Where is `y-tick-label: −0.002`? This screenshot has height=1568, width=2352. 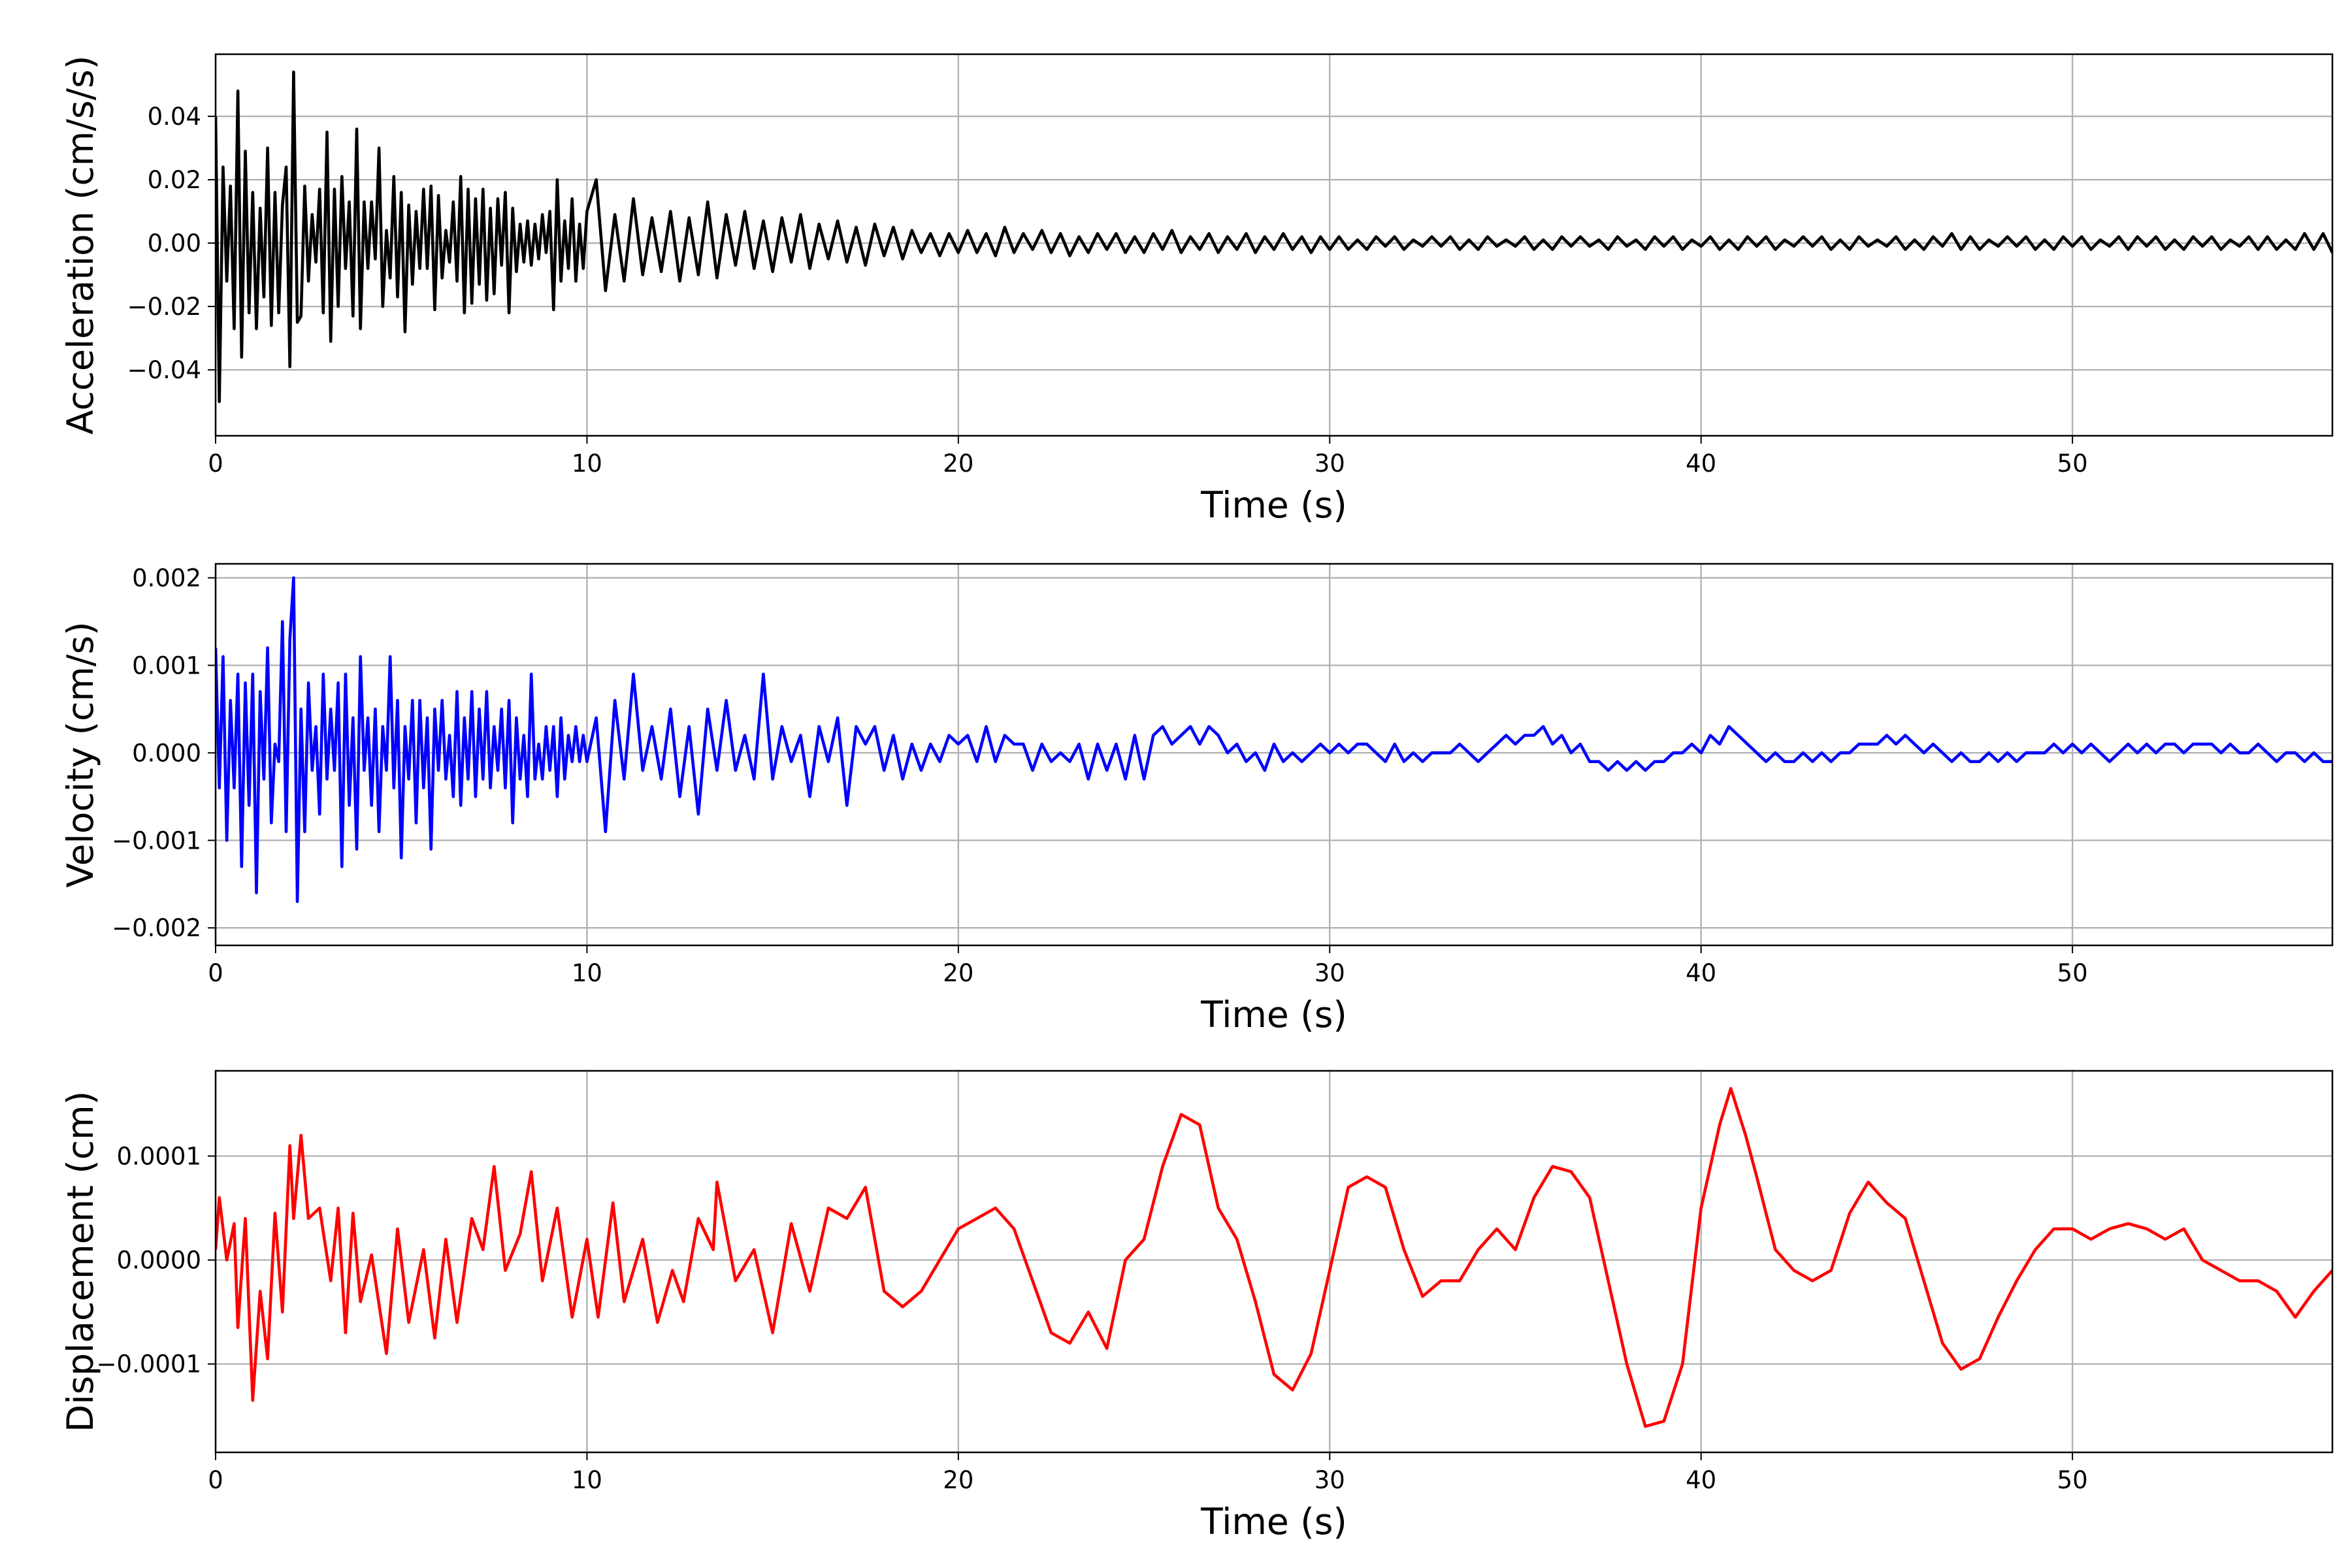 y-tick-label: −0.002 is located at coordinates (156, 928).